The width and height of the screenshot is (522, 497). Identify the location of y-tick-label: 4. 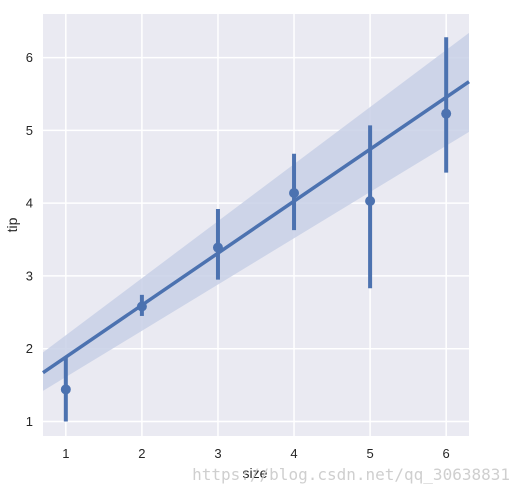
(29, 203).